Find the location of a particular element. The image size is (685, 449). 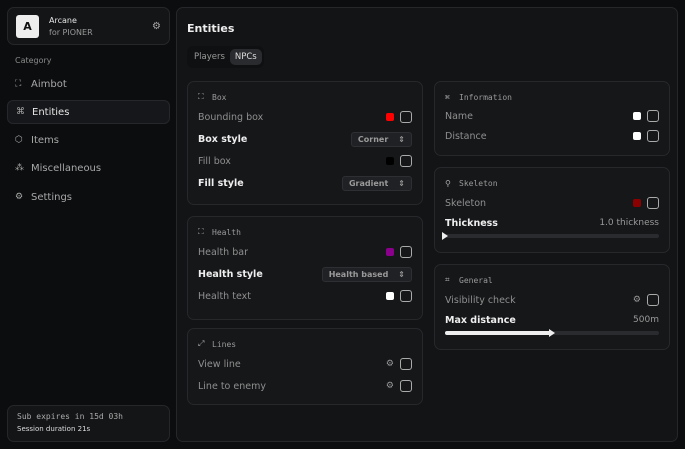

crosshair-icon: ⛶ is located at coordinates (18, 84).